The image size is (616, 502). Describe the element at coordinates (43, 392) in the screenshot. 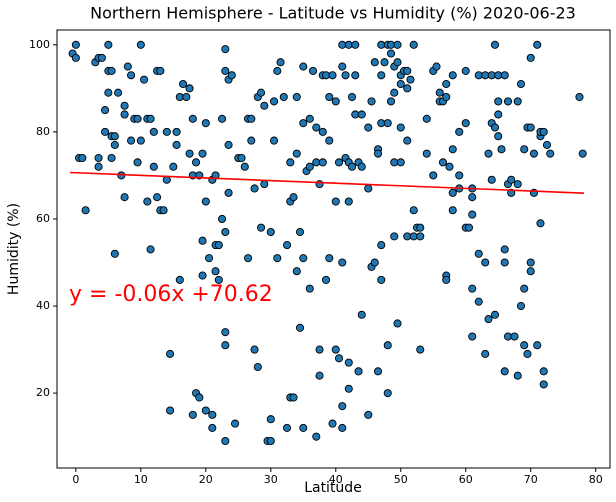

I see `y-tick-label: 20` at that location.